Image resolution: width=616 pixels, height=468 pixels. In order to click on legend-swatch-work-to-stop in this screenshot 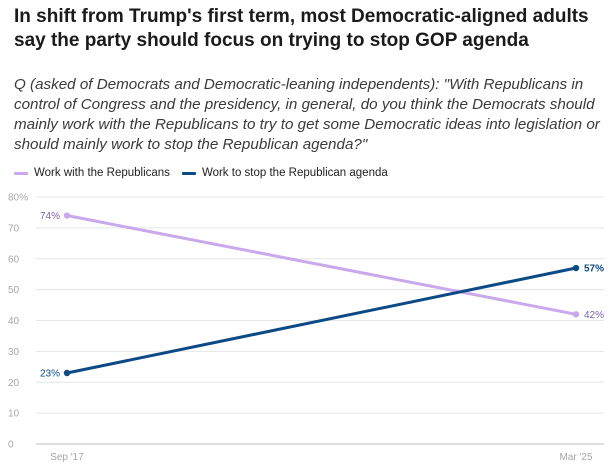, I will do `click(188, 173)`.